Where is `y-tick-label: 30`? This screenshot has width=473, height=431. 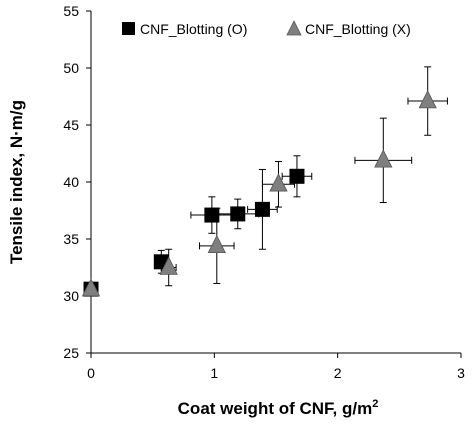
y-tick-label: 30 is located at coordinates (71, 296).